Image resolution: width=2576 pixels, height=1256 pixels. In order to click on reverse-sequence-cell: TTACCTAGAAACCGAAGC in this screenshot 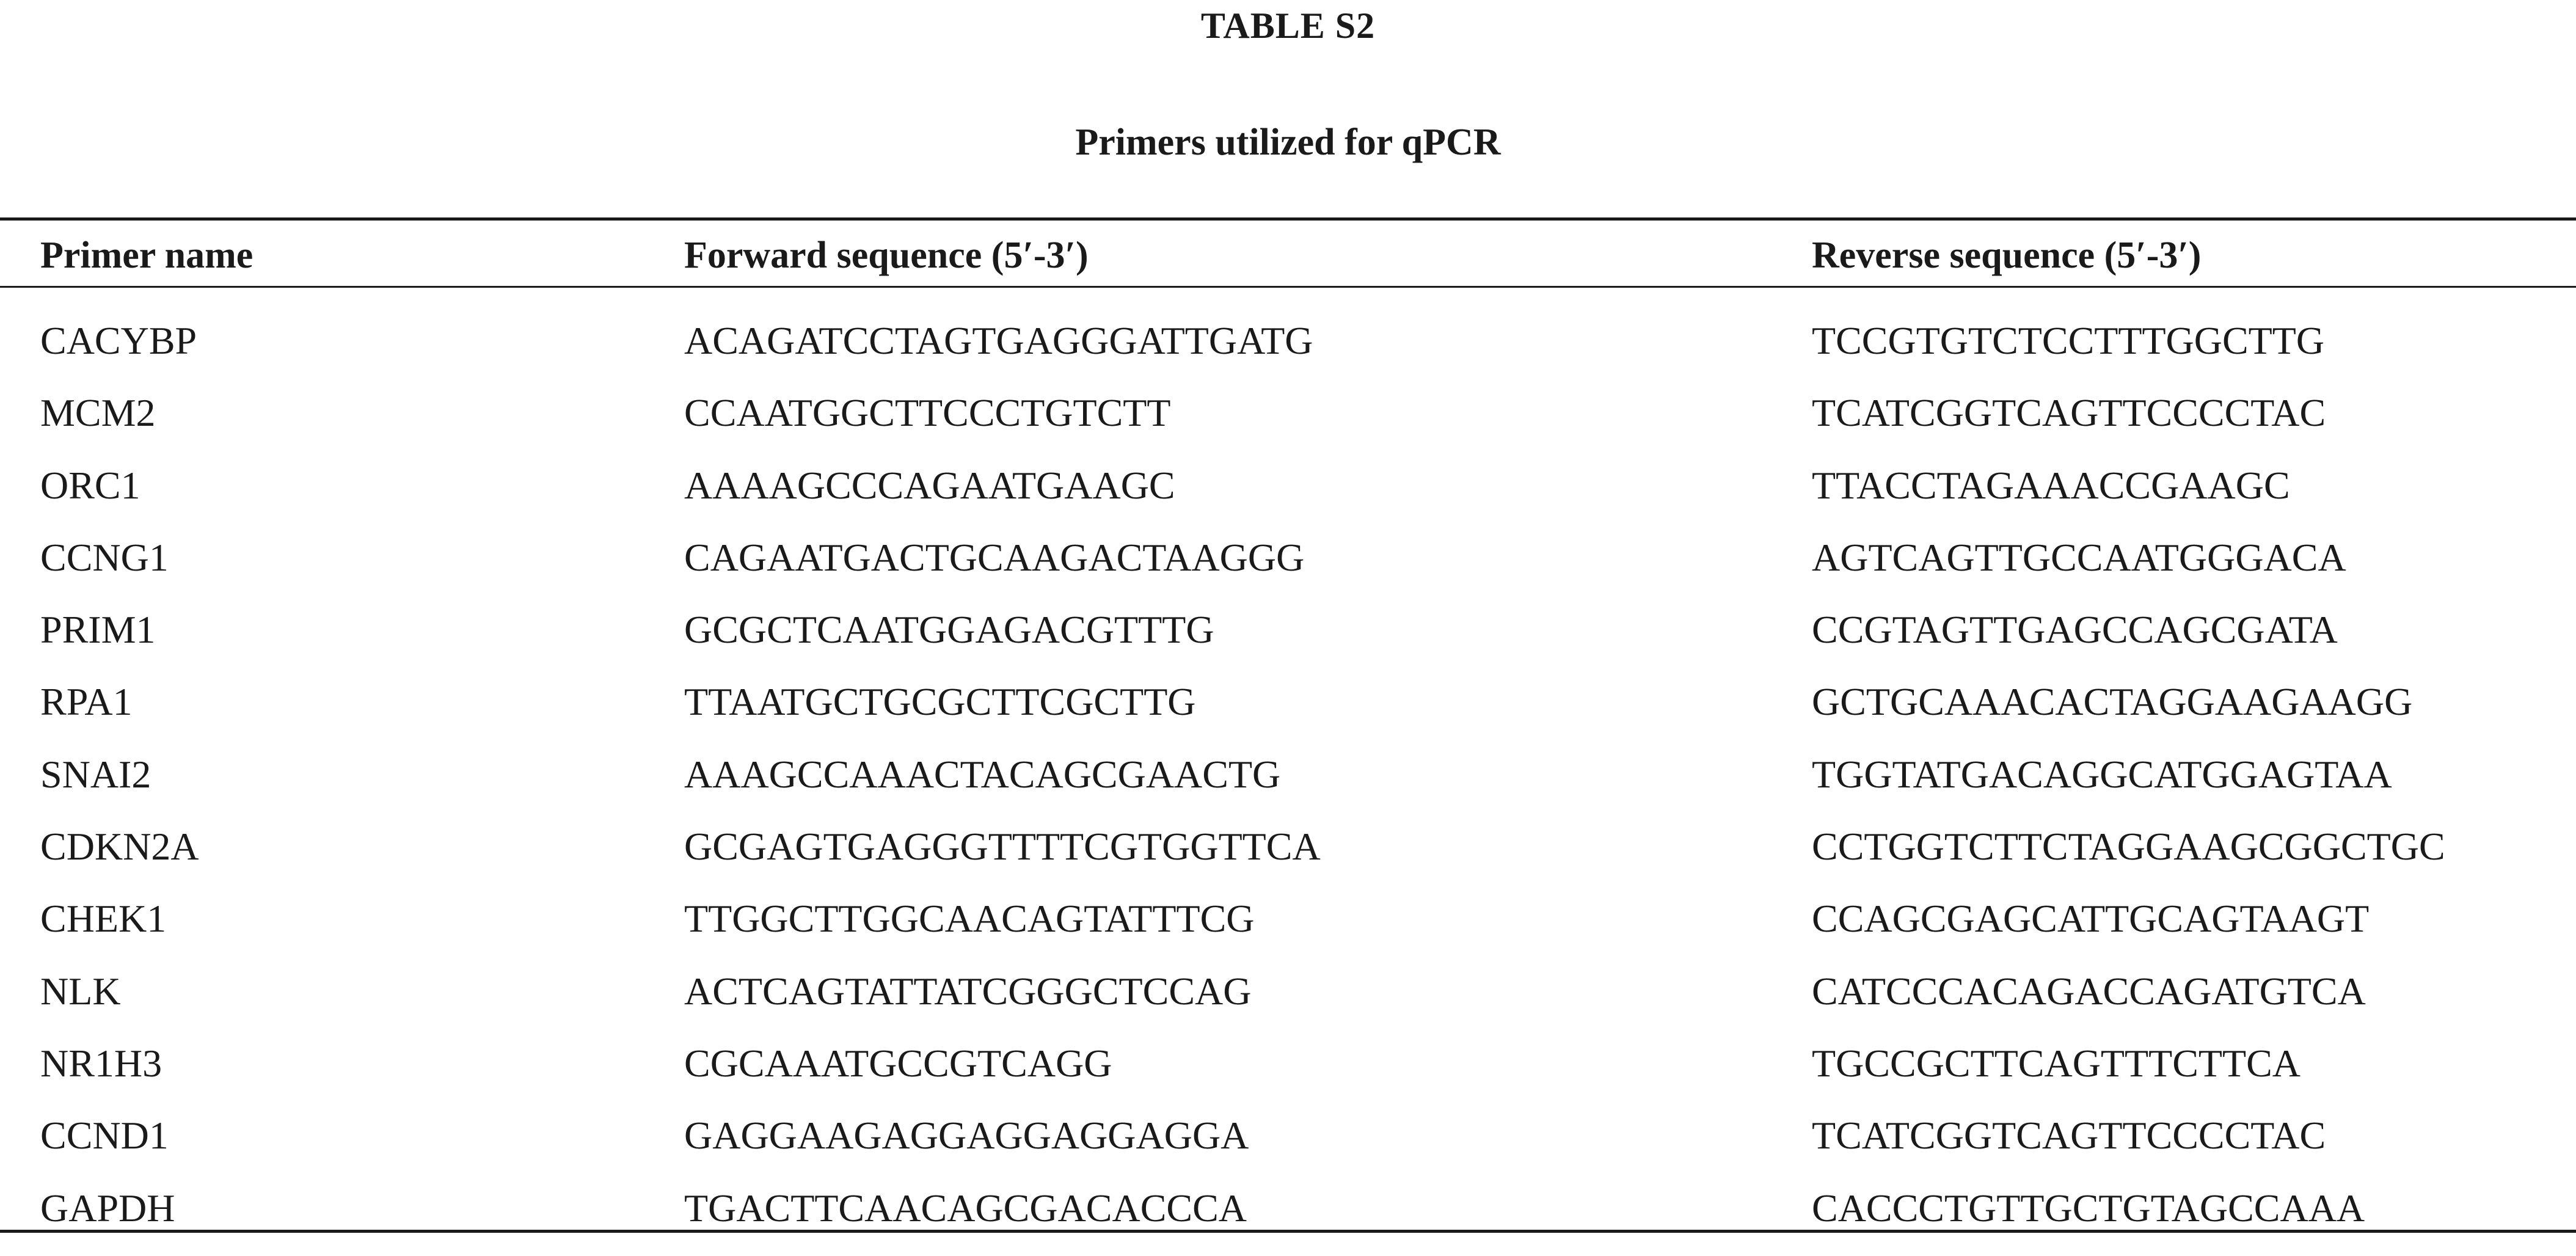, I will do `click(2051, 485)`.